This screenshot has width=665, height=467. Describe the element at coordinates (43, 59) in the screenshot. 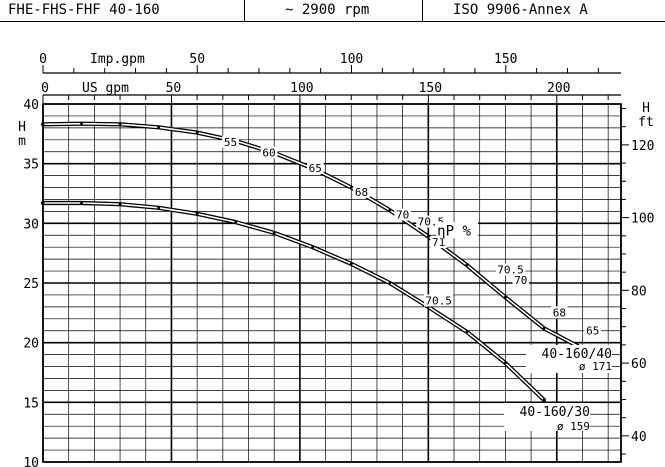

I see `imp-gpm-tick-label: 0` at that location.